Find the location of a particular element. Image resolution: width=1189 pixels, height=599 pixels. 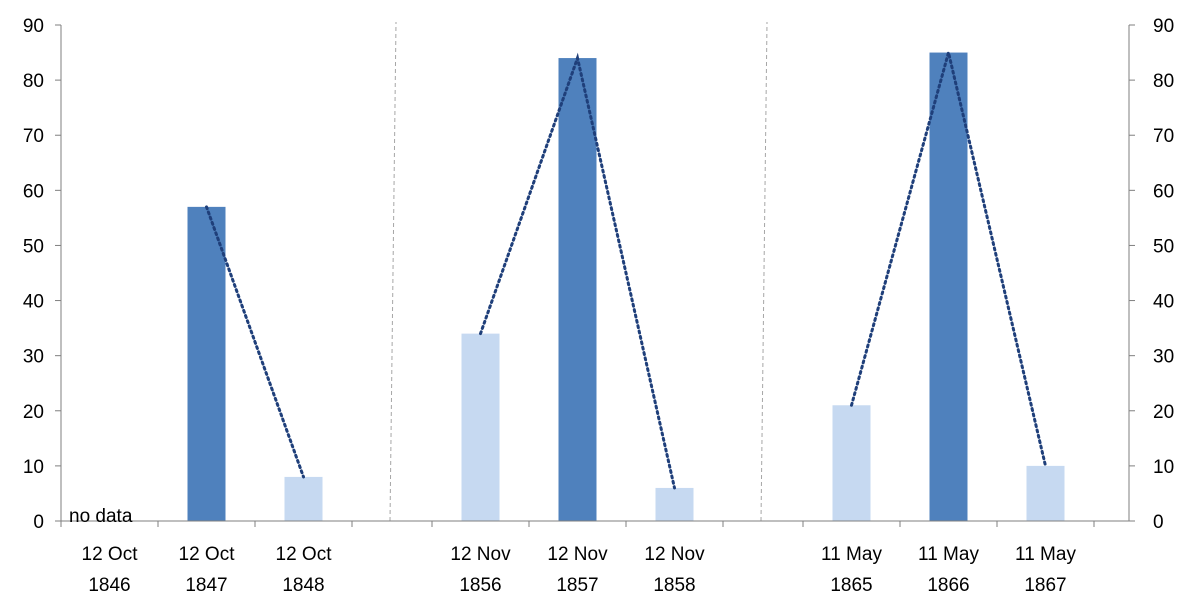

x-tick-label-line2: 1848 is located at coordinates (303, 585).